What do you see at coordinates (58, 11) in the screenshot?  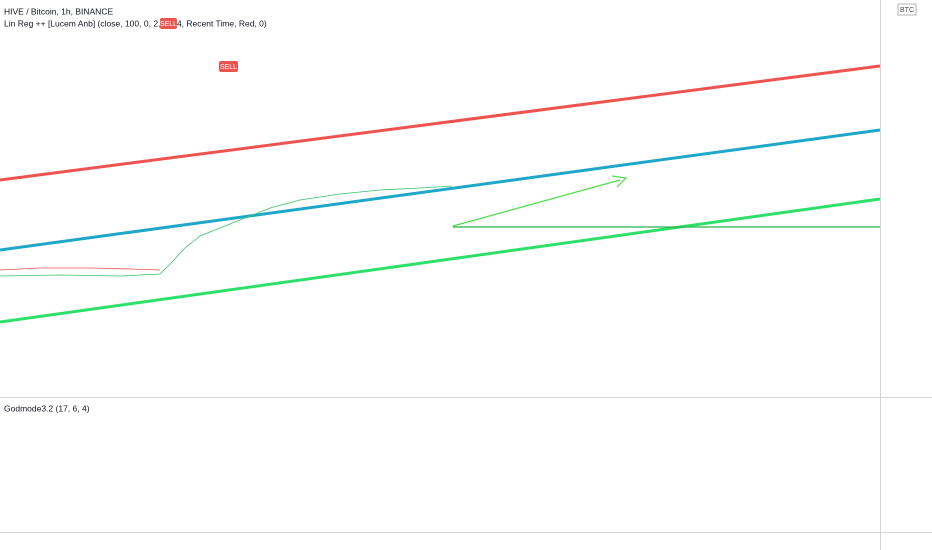 I see `symbol-title: HIVE / Bitcoin, 1h, BINANCE` at bounding box center [58, 11].